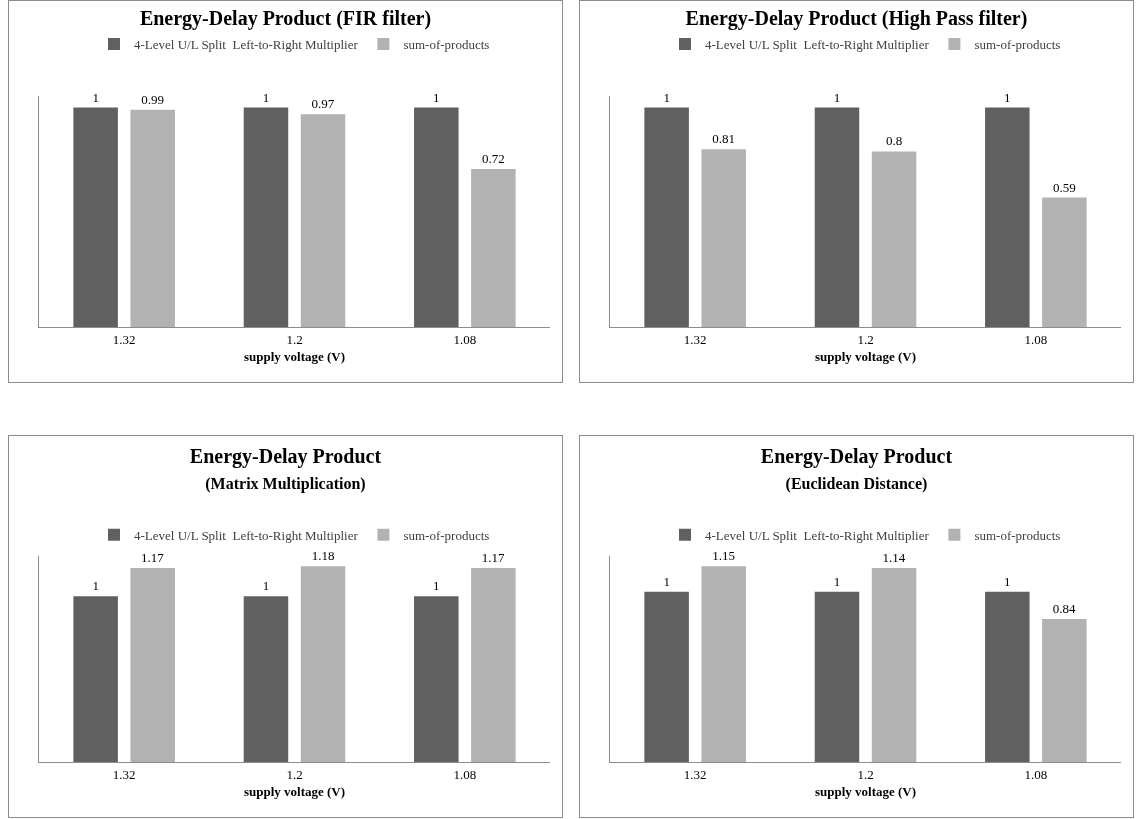  What do you see at coordinates (1064, 609) in the screenshot?
I see `data-label: 0.84` at bounding box center [1064, 609].